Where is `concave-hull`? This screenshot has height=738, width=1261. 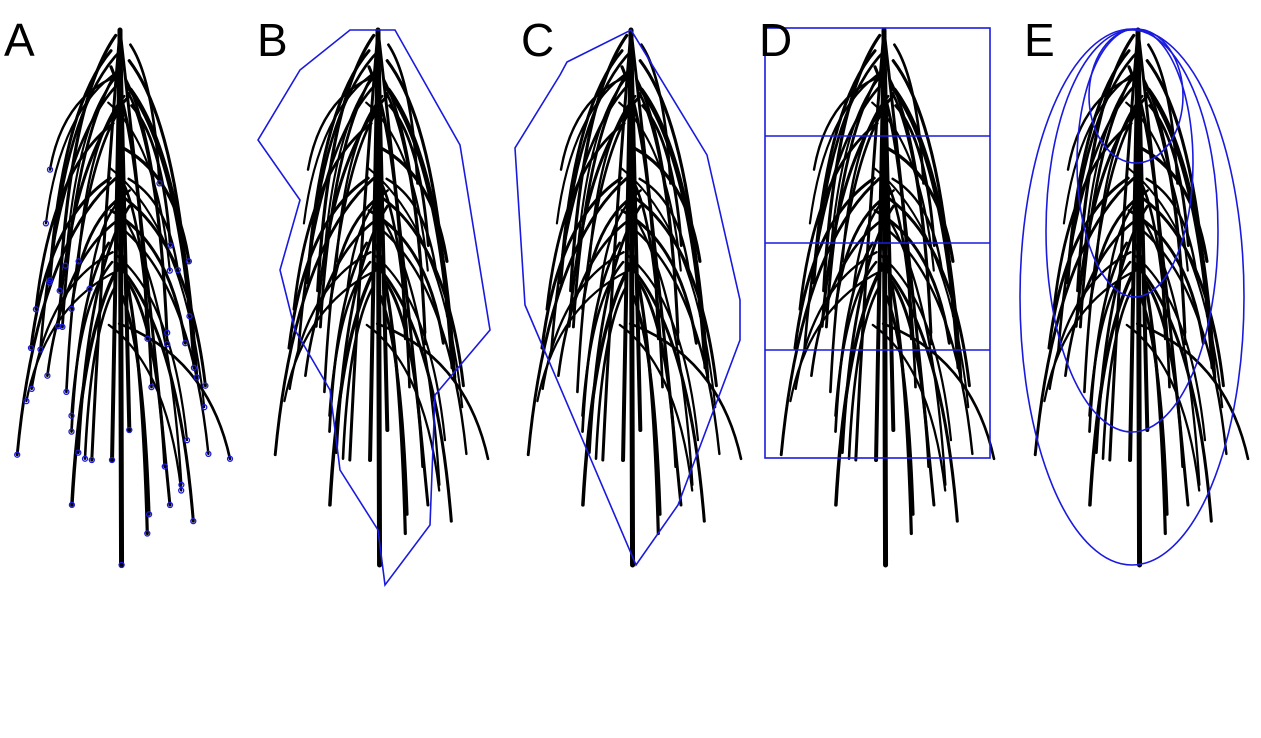
concave-hull is located at coordinates (374, 308).